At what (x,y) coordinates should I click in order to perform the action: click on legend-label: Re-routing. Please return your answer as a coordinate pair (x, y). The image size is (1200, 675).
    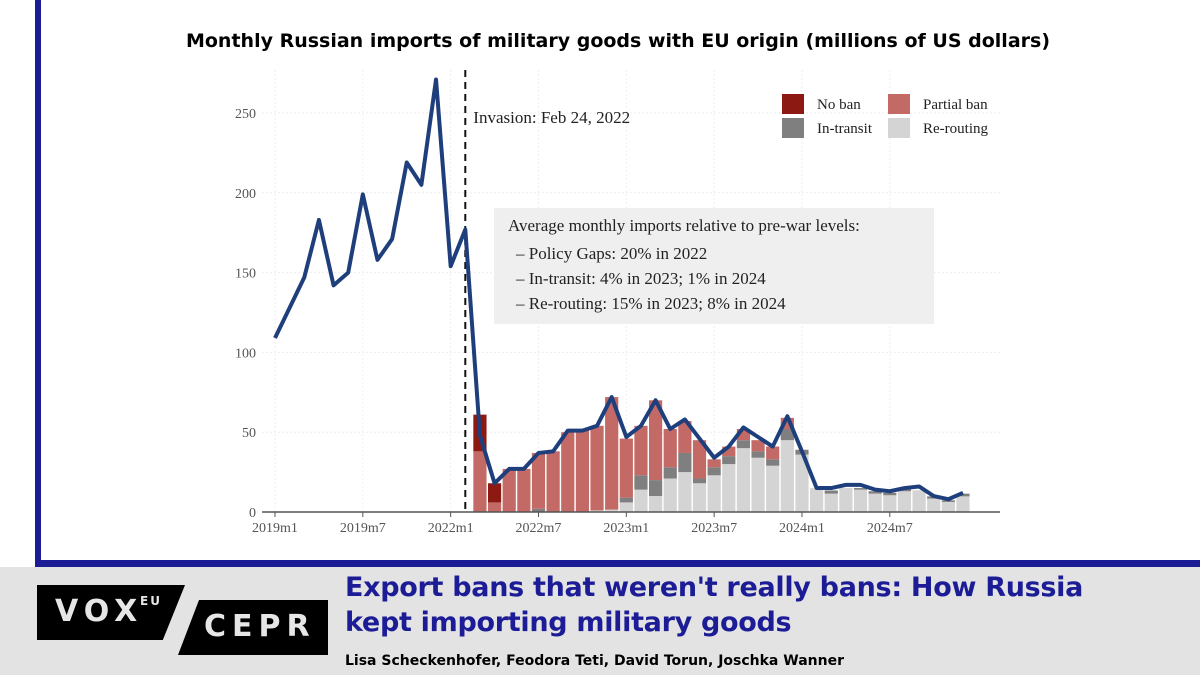
    Looking at the image, I should click on (955, 129).